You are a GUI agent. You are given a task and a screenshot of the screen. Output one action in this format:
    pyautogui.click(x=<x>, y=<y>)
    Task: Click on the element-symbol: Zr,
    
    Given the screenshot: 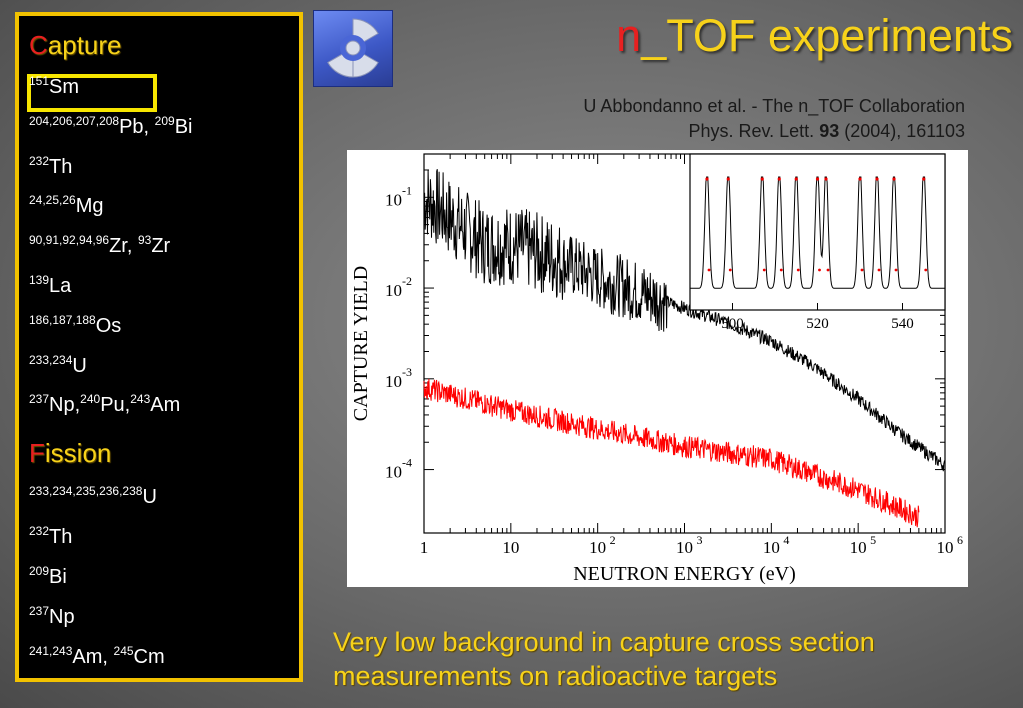 What is the action you would take?
    pyautogui.click(x=123, y=246)
    